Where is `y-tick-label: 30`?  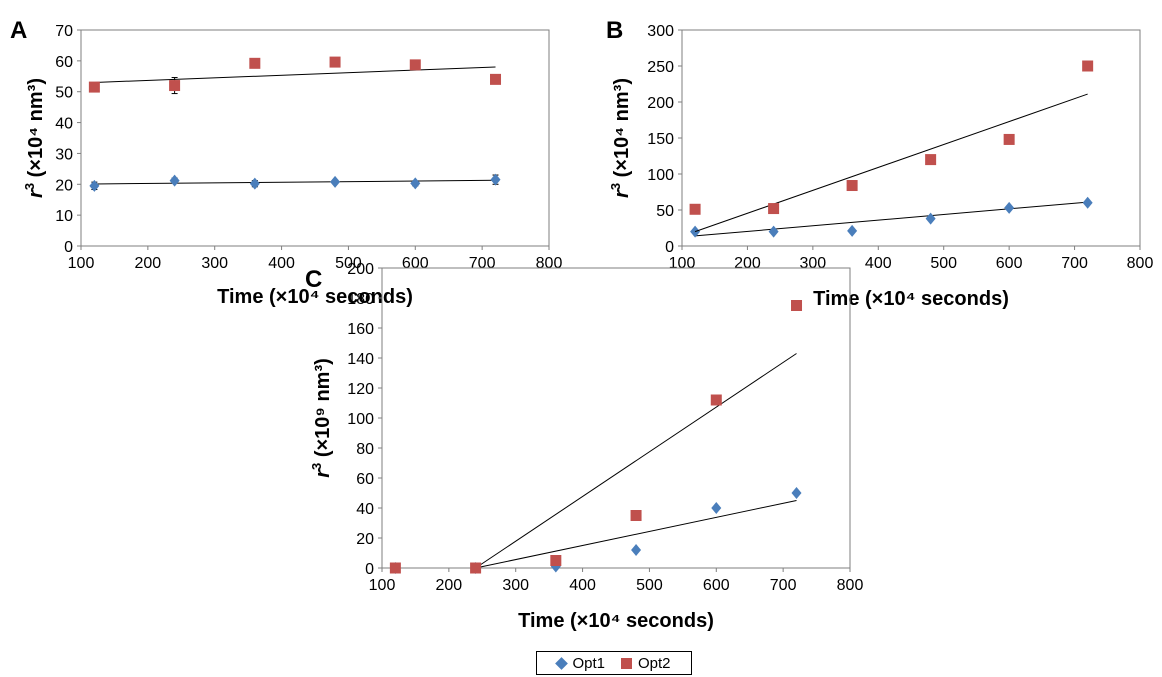 y-tick-label: 30 is located at coordinates (64, 154).